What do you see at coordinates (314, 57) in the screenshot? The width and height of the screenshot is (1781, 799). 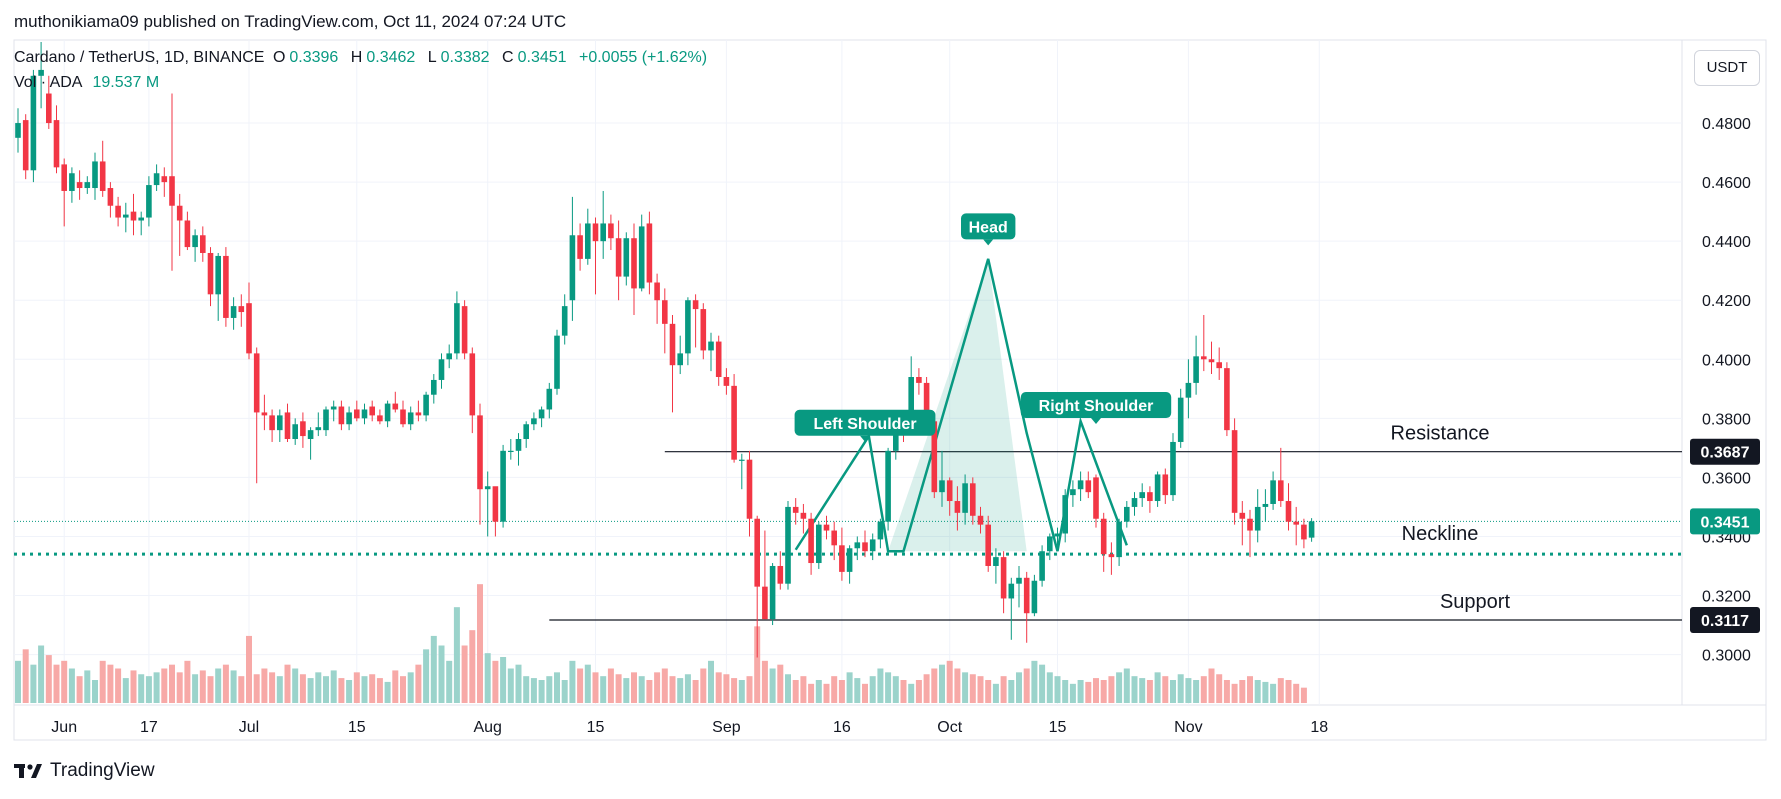 I see `open-value: 0.3396` at bounding box center [314, 57].